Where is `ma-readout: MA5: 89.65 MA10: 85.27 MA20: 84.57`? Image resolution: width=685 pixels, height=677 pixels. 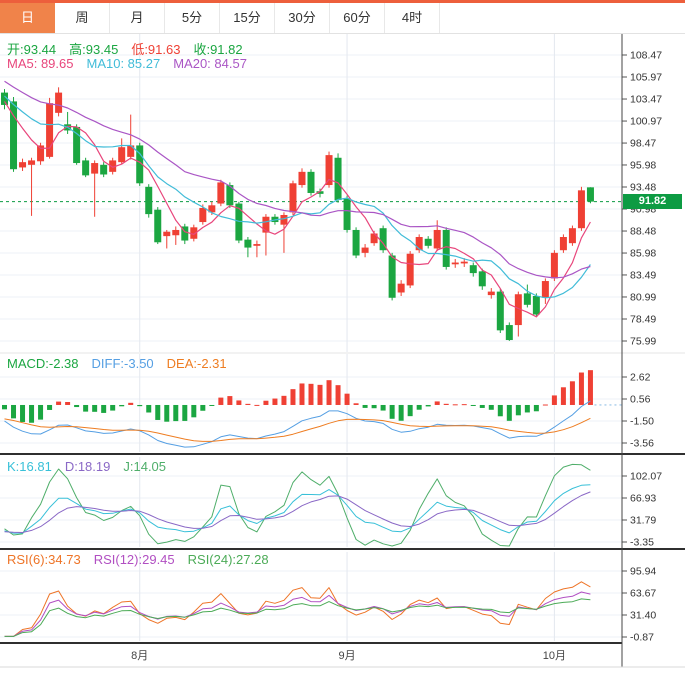 ma-readout: MA5: 89.65 MA10: 85.27 MA20: 84.57 is located at coordinates (133, 63).